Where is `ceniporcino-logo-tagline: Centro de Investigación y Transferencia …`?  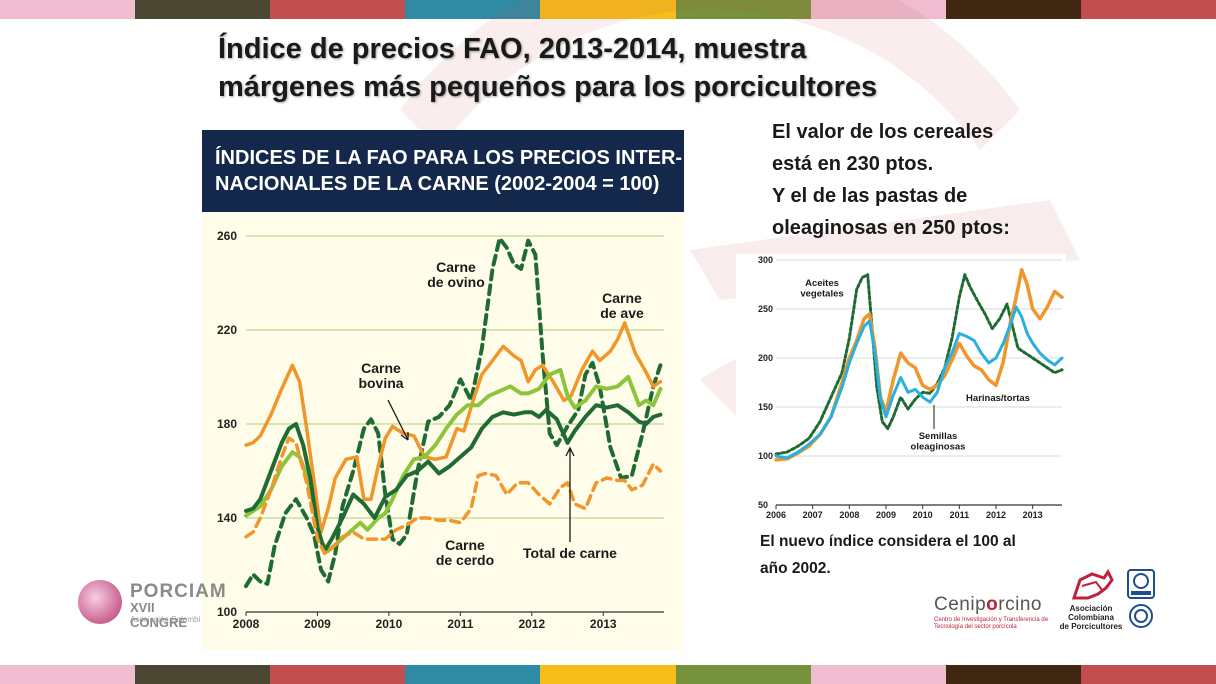 ceniporcino-logo-tagline: Centro de Investigación y Transferencia … is located at coordinates (991, 623).